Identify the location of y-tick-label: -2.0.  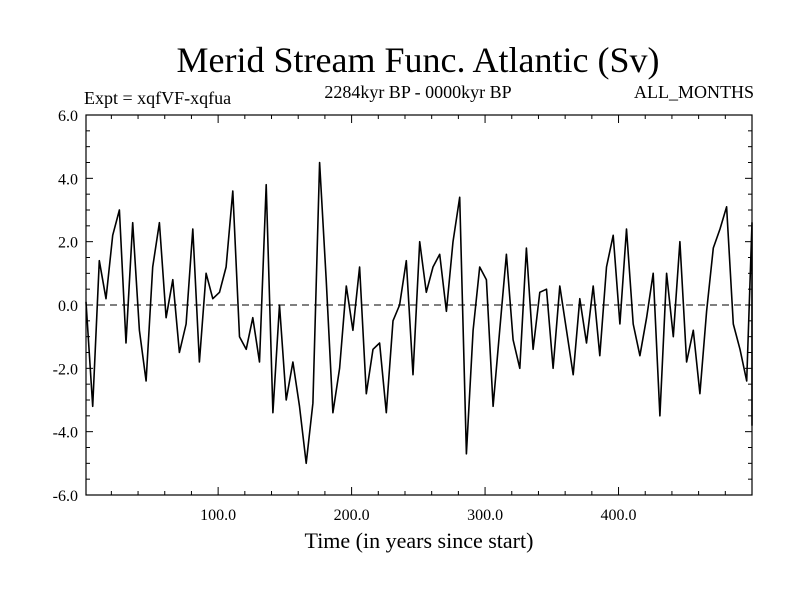
(65, 369).